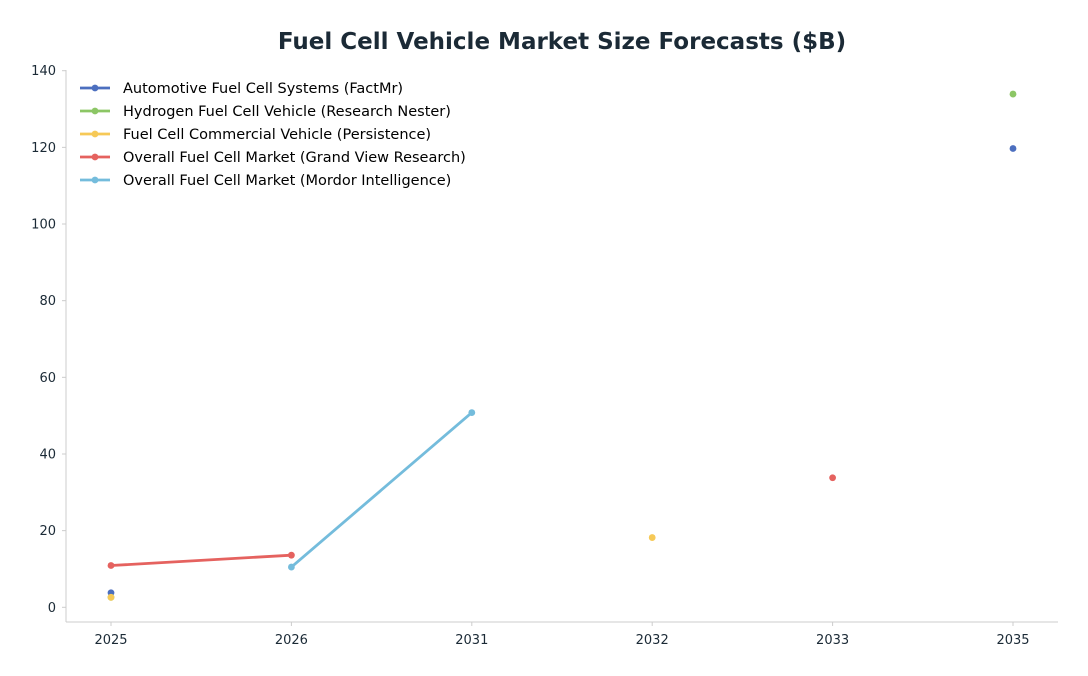  What do you see at coordinates (562, 635) in the screenshot?
I see `x-axis-ticks: 2025 2026 2031 2032 2033 2035` at bounding box center [562, 635].